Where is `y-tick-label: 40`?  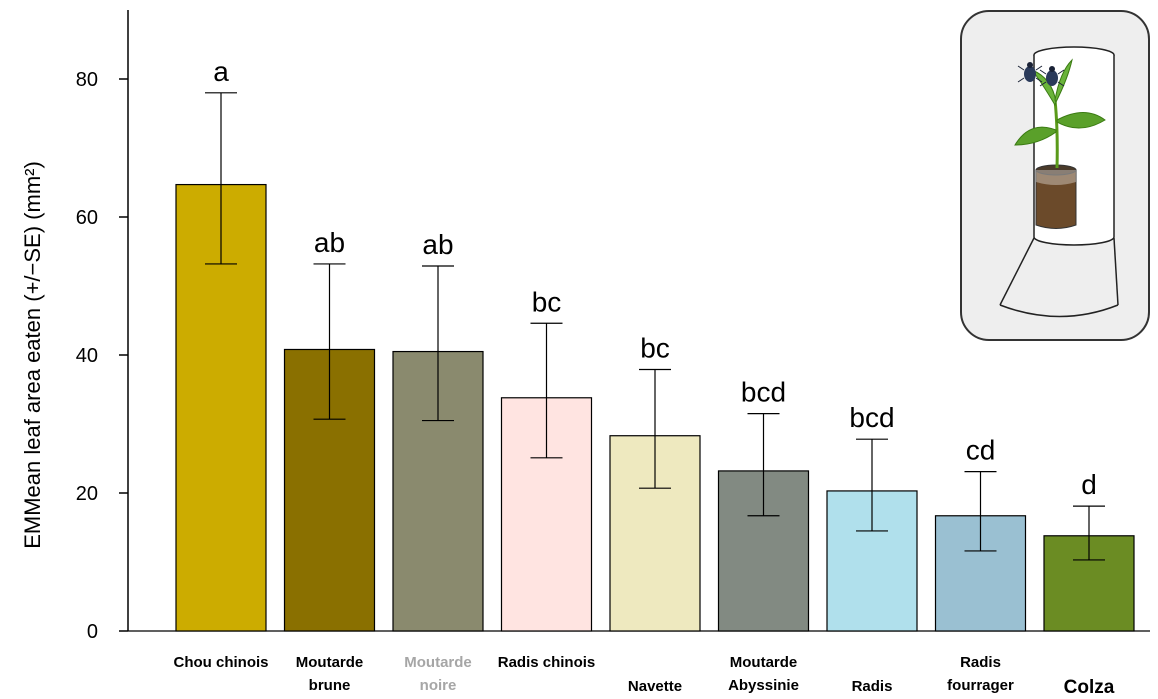
y-tick-label: 40 is located at coordinates (87, 356).